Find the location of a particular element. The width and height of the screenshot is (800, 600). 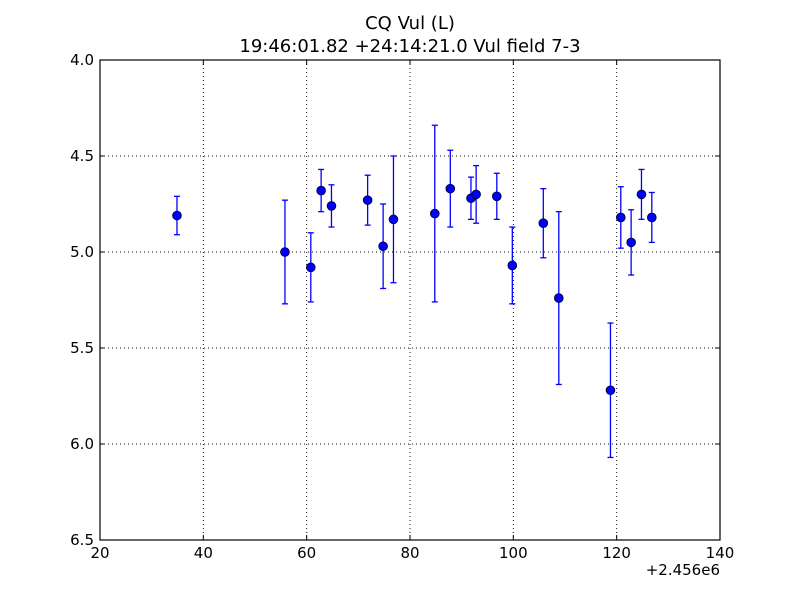

x-tick-label: 140 is located at coordinates (720, 553).